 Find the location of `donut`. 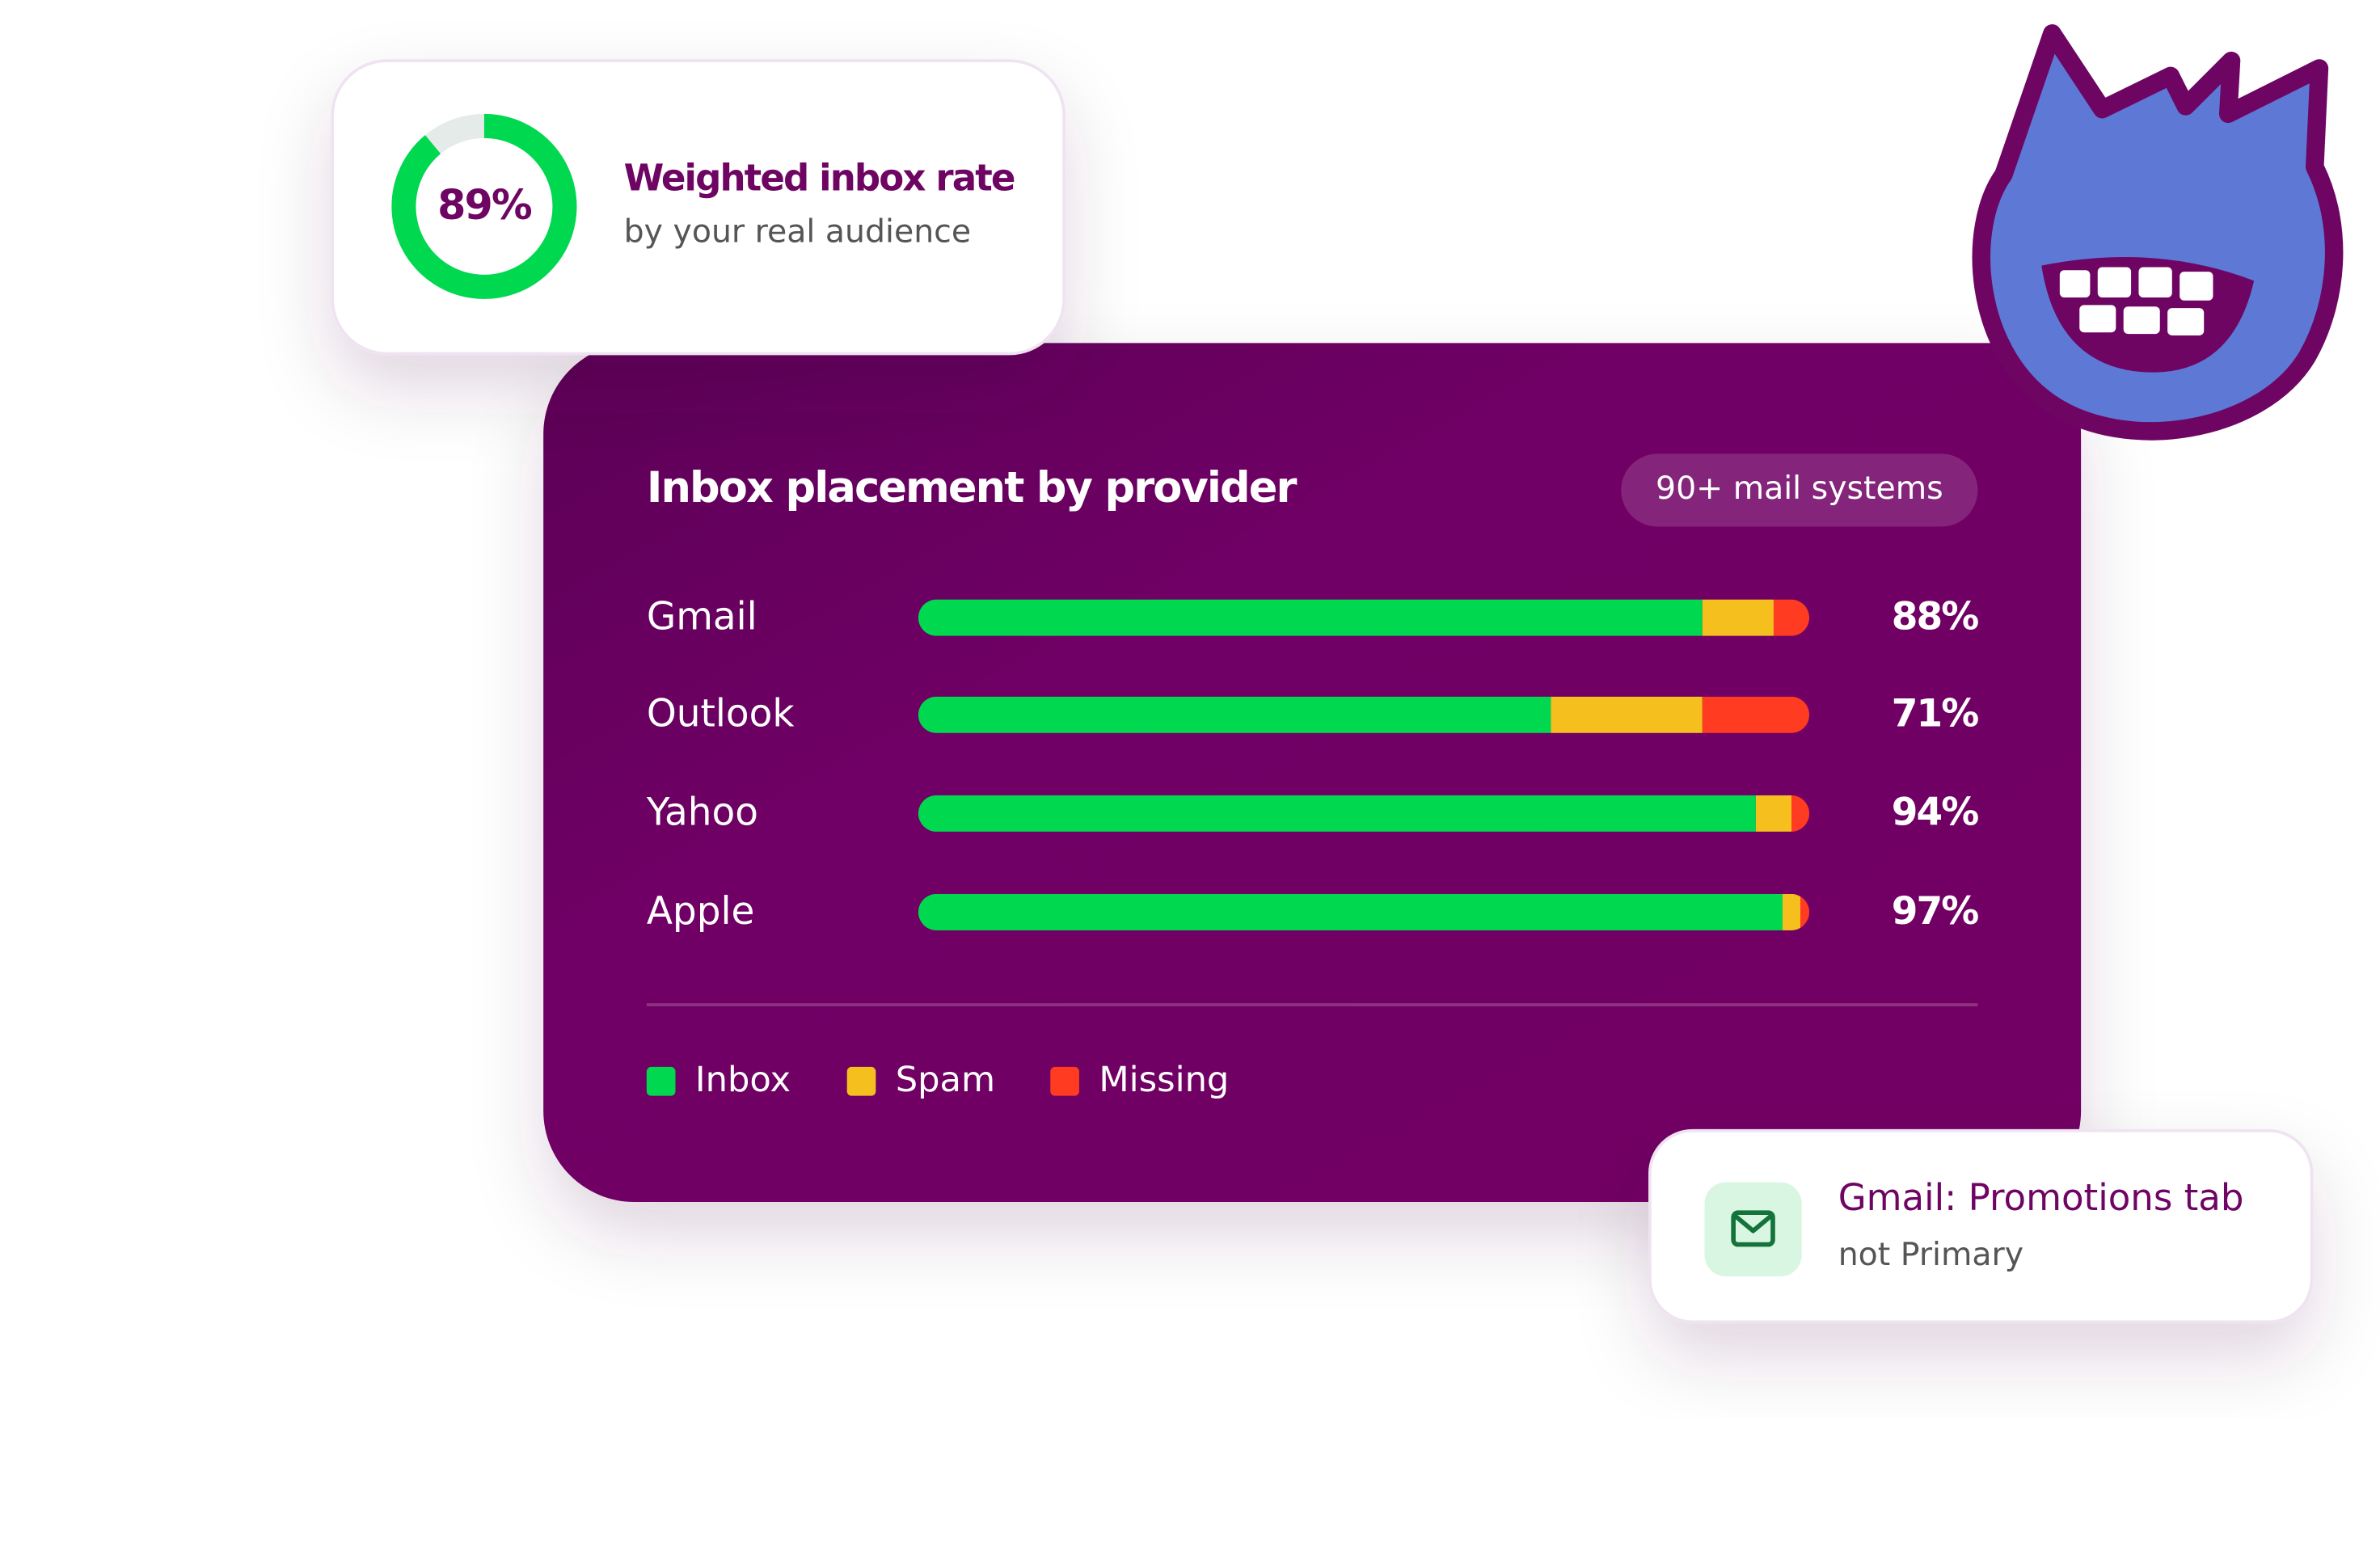

donut is located at coordinates (484, 206).